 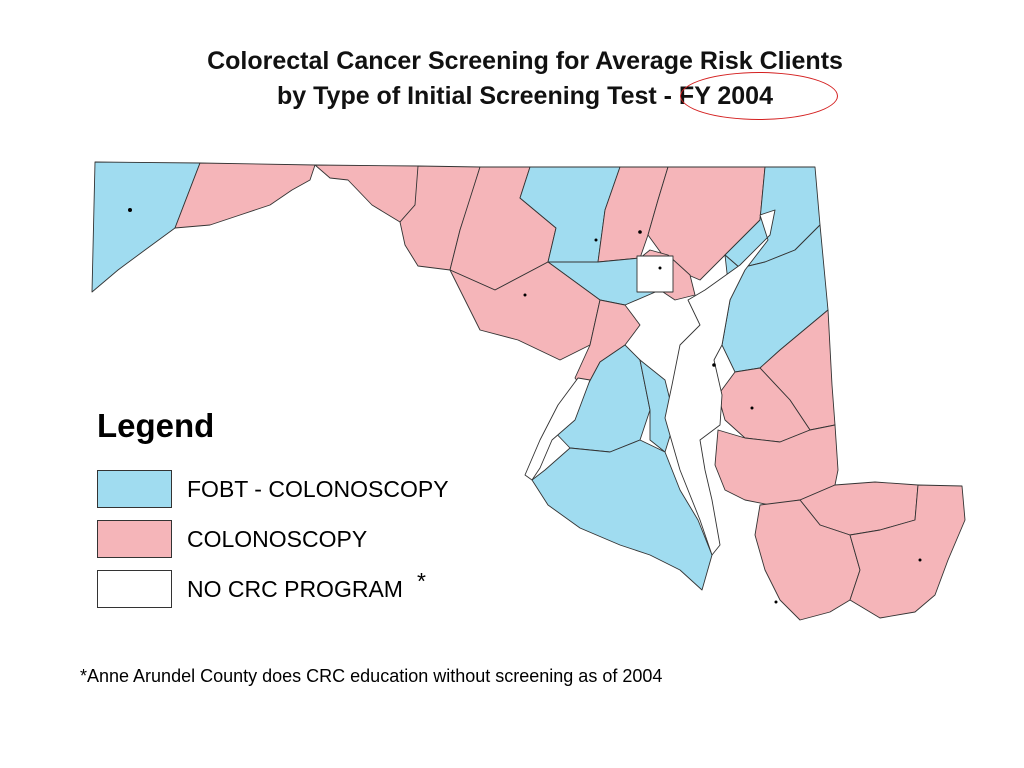 What do you see at coordinates (720, 382) in the screenshot?
I see `chesapeake-bay` at bounding box center [720, 382].